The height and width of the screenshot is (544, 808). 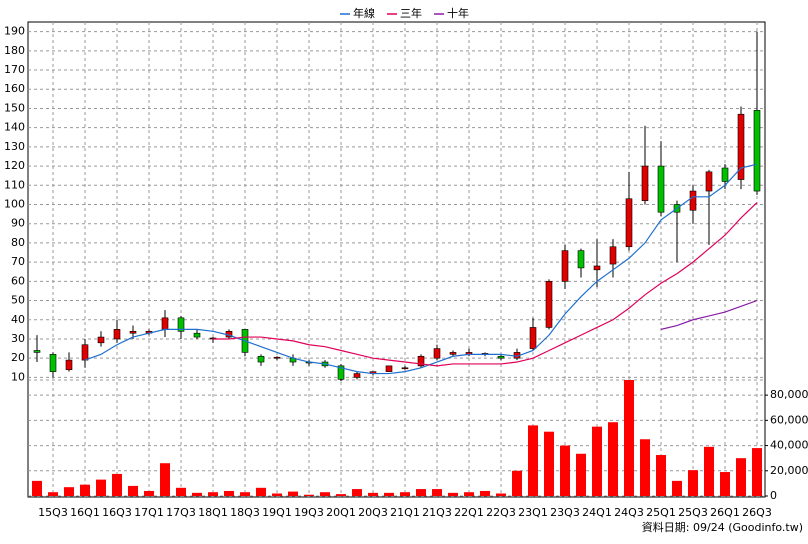 I want to click on y-tick-label: 20, so click(x=18, y=357).